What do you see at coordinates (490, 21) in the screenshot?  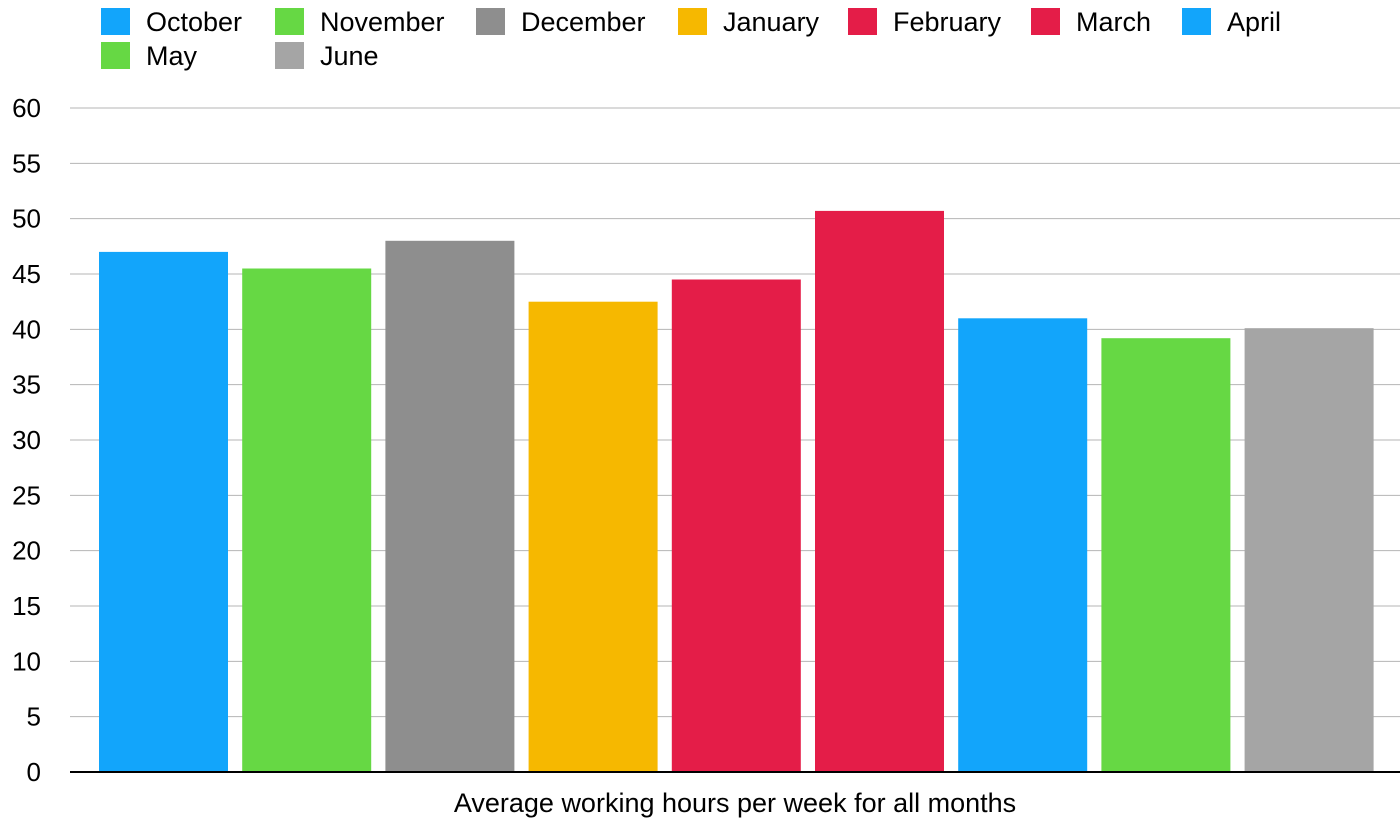 I see `legend-swatch-december` at bounding box center [490, 21].